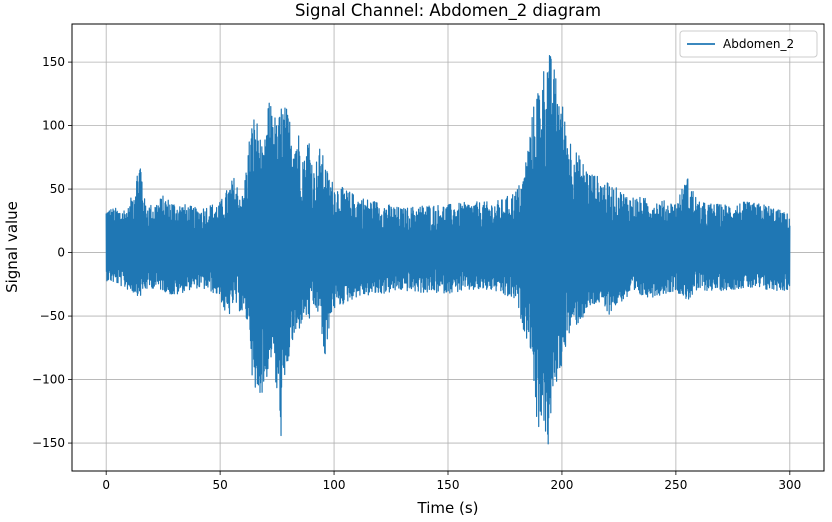 This screenshot has width=832, height=522. I want to click on y-tick-label: −50, so click(52, 316).